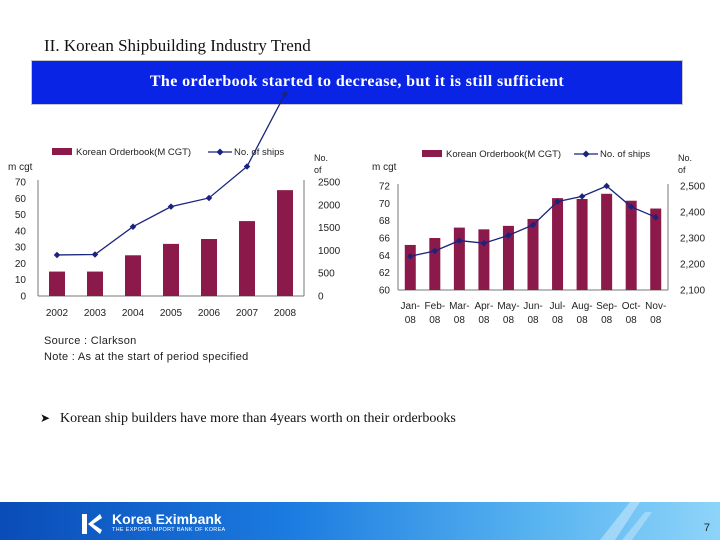 The width and height of the screenshot is (720, 540). I want to click on brand-name: Korea Eximbank, so click(167, 519).